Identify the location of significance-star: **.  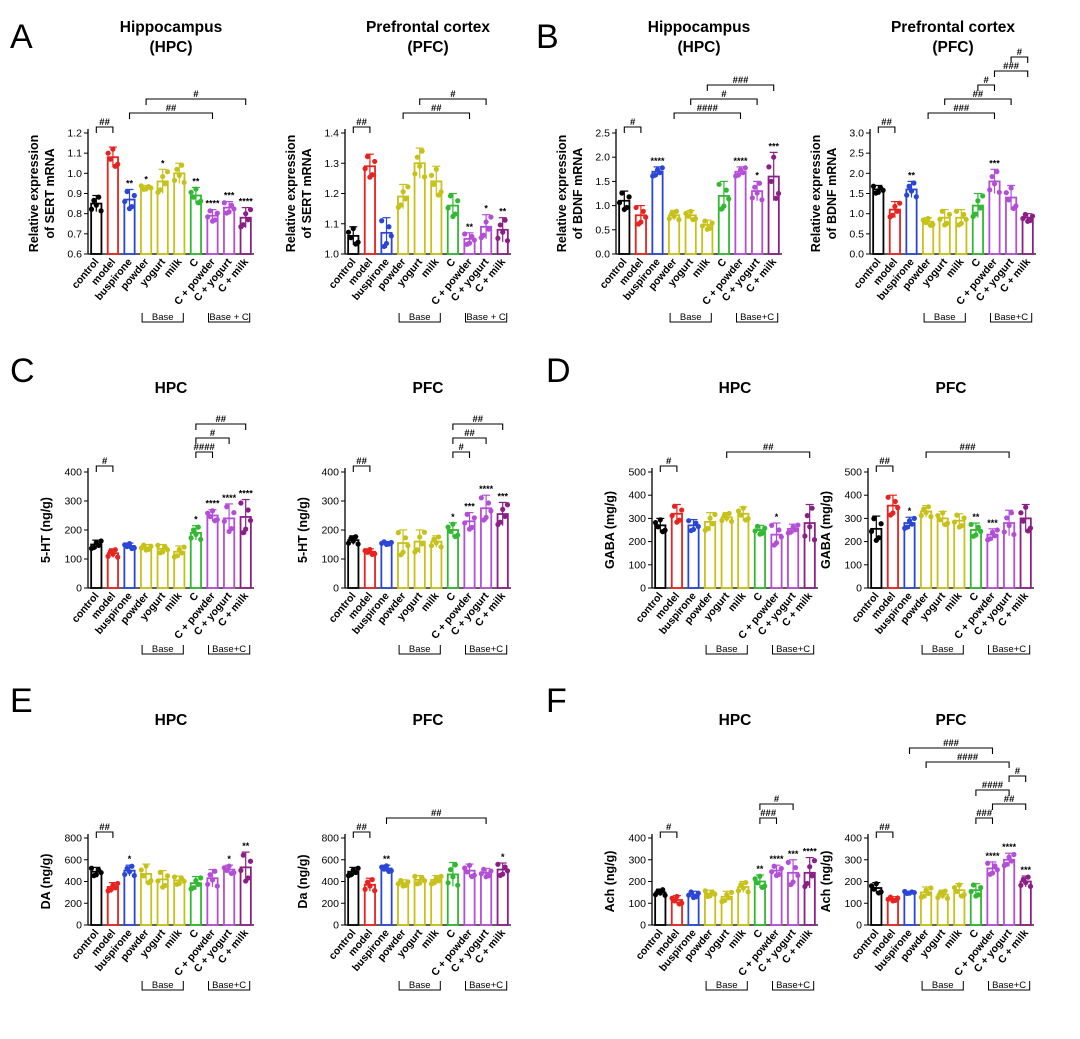
(470, 227).